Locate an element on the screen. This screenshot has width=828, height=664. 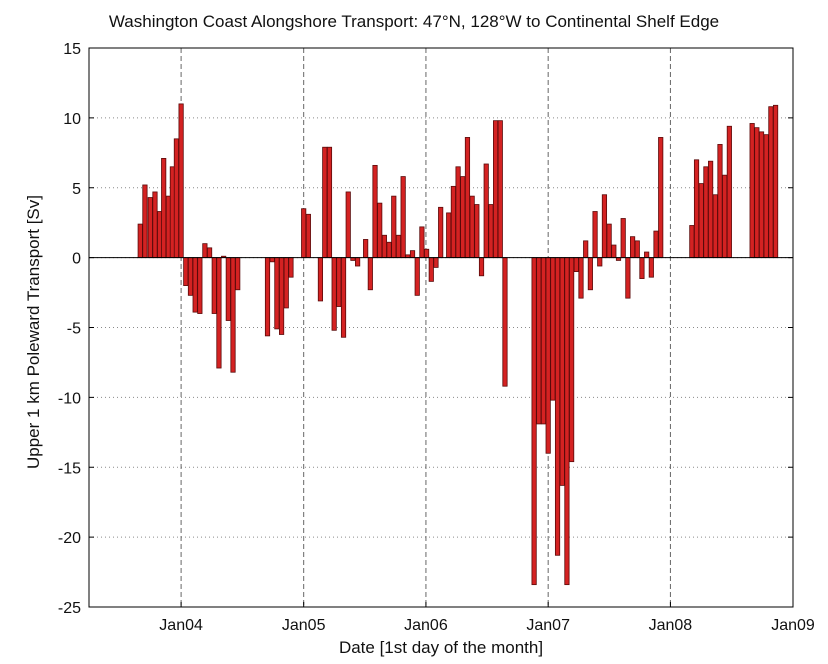
y-tick-label: -5 is located at coordinates (74, 329).